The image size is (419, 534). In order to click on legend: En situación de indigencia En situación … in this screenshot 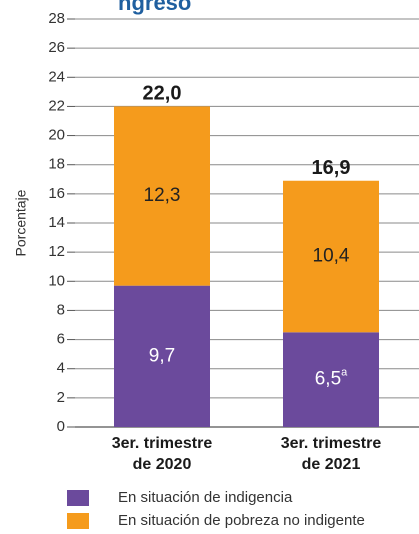, I will do `click(216, 509)`.